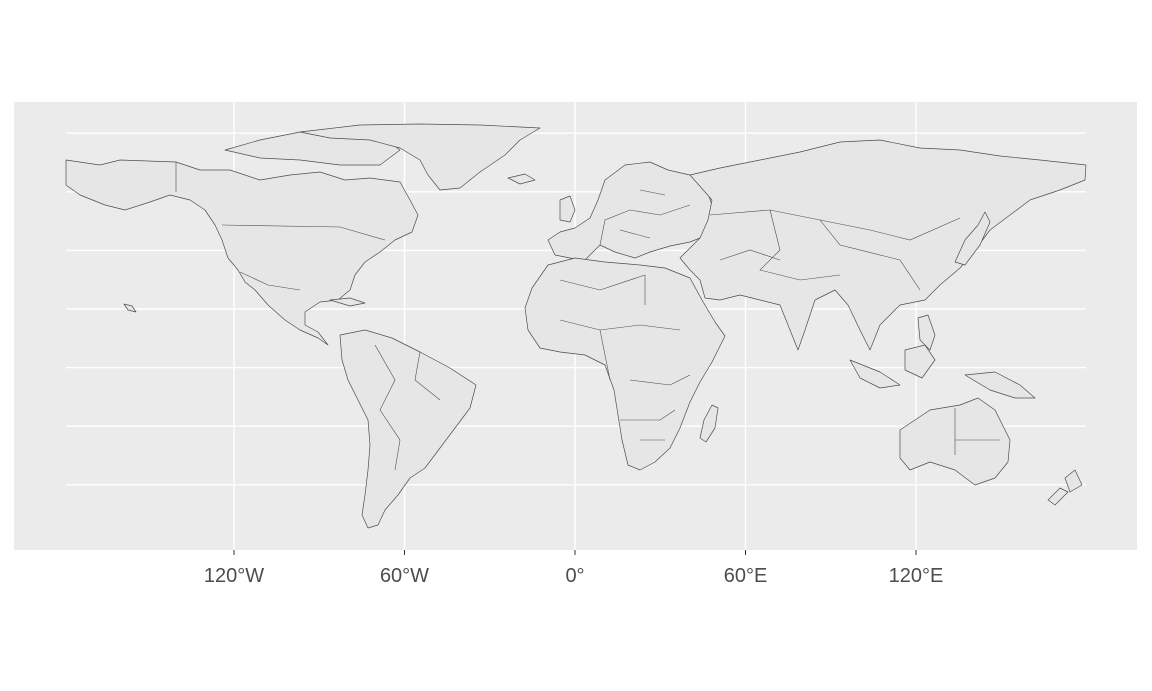 This screenshot has width=1152, height=691. I want to click on border-us-mexico, so click(270, 281).